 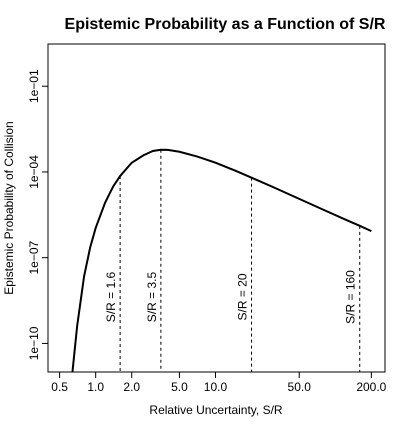 What do you see at coordinates (34, 258) in the screenshot?
I see `y-tick-label: 1e−07` at bounding box center [34, 258].